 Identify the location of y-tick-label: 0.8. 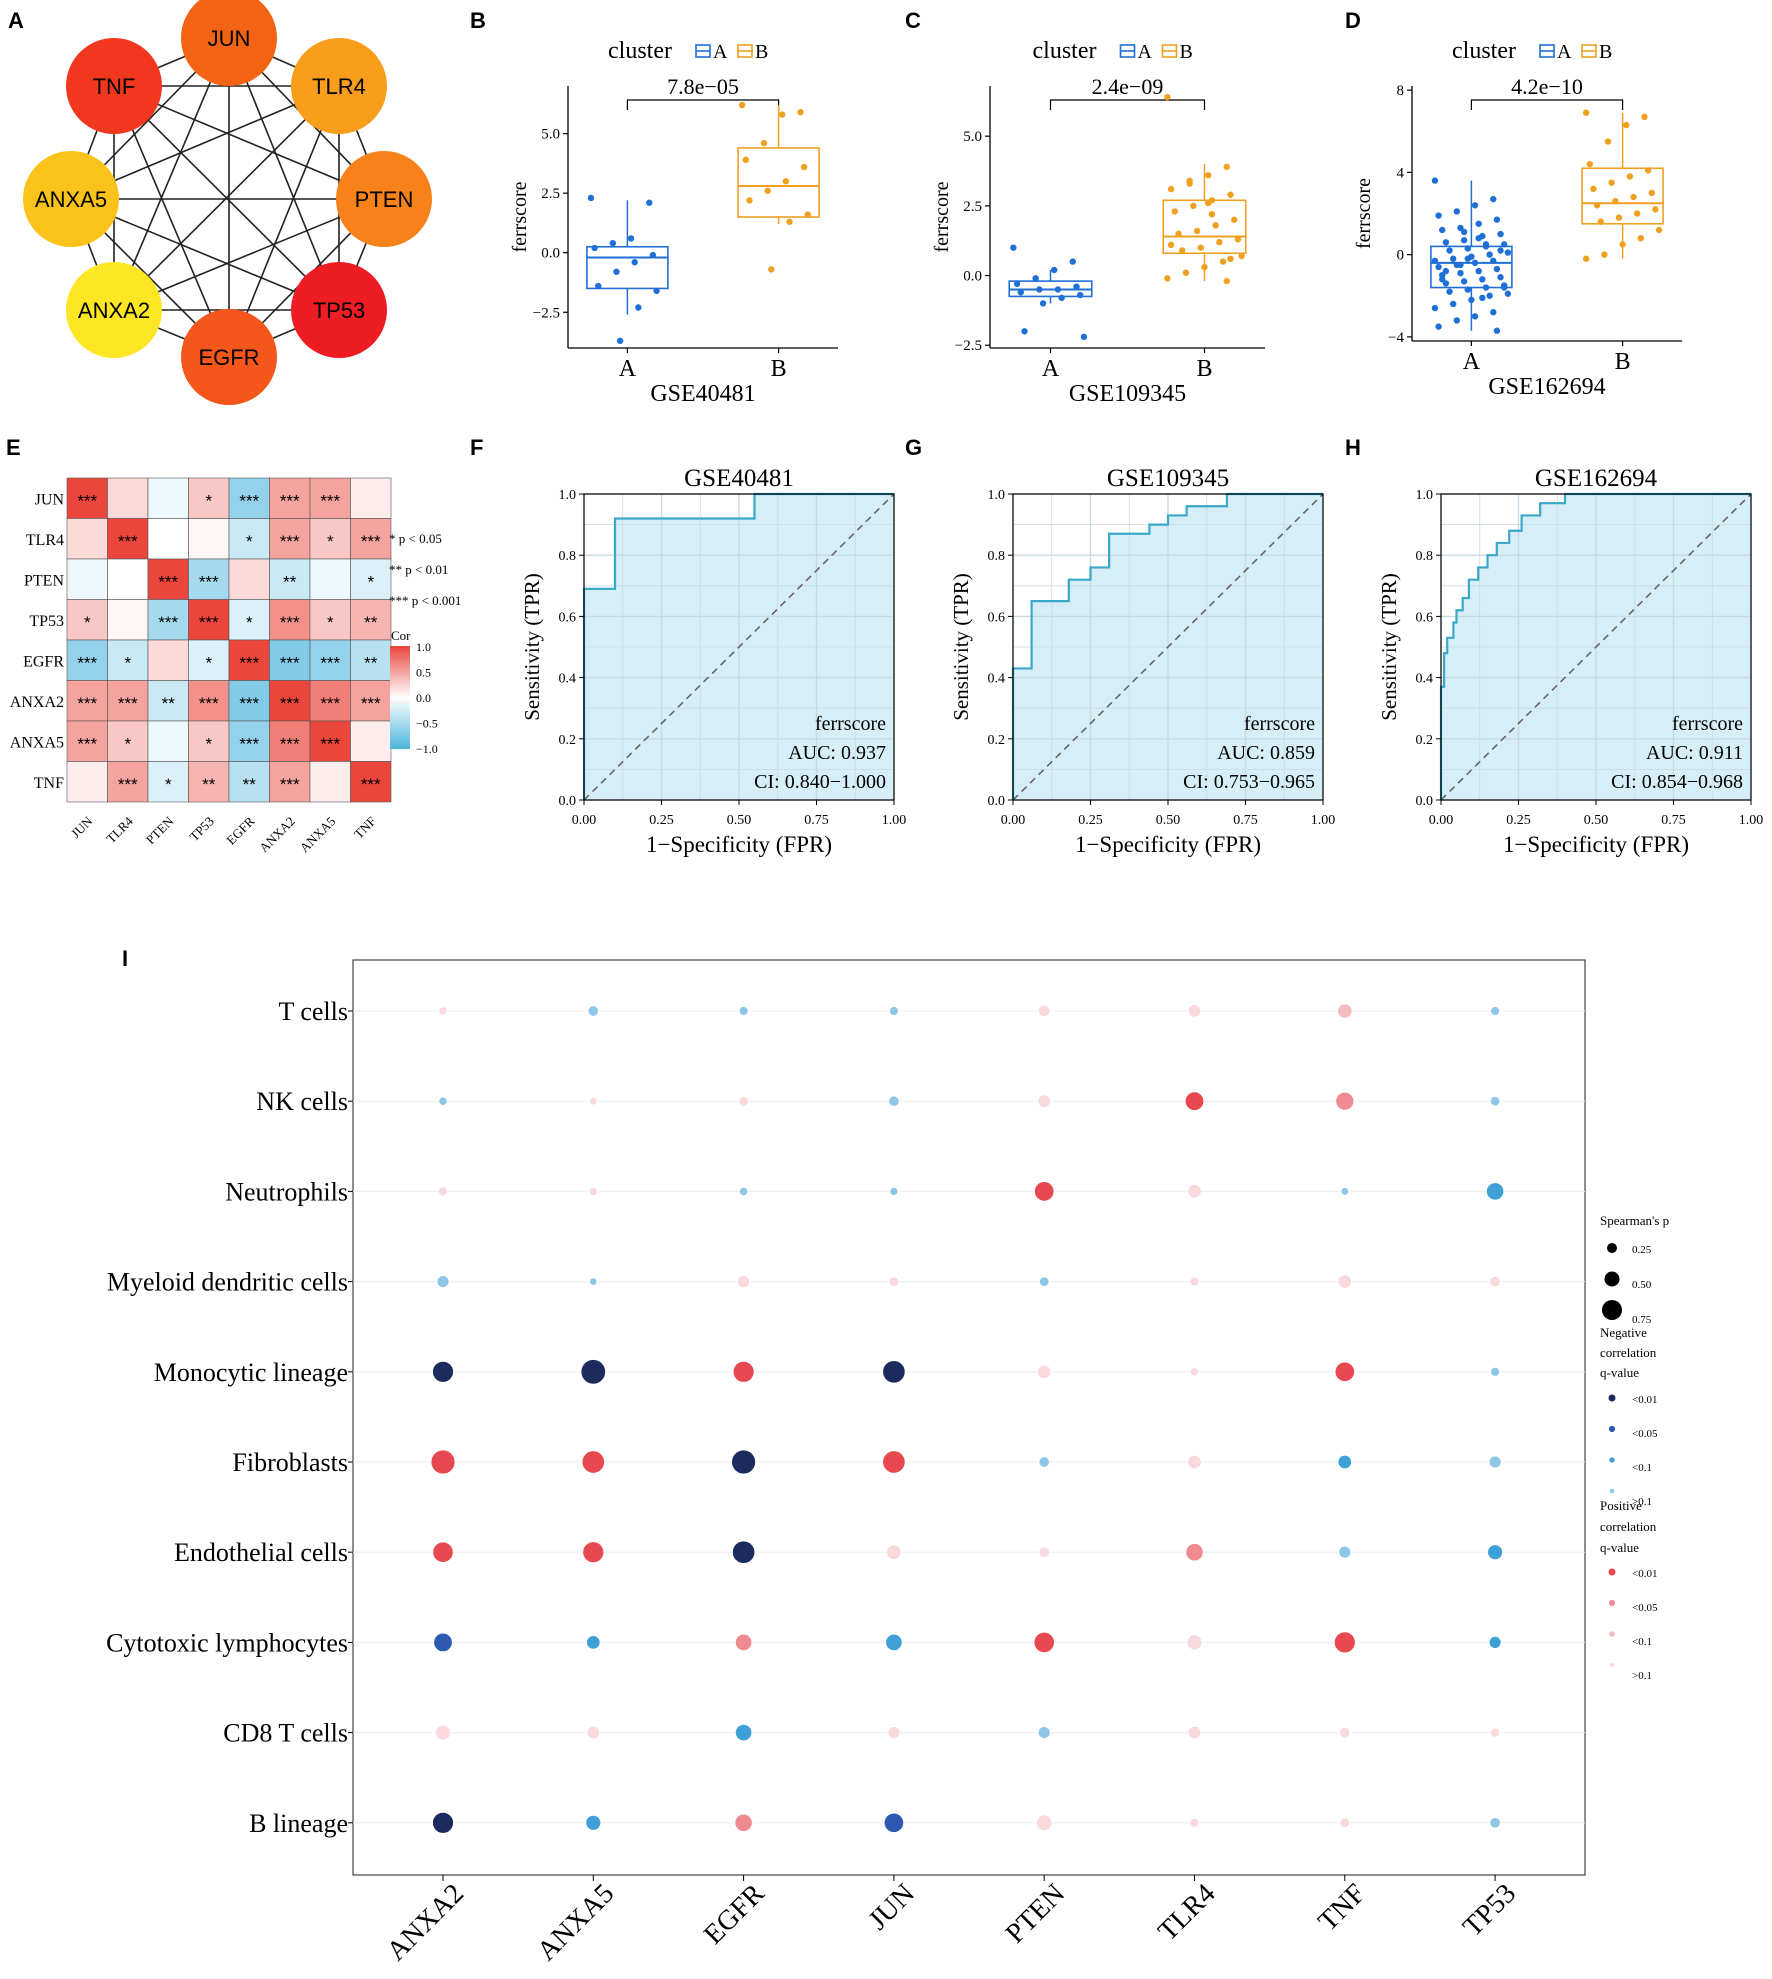
(997, 556).